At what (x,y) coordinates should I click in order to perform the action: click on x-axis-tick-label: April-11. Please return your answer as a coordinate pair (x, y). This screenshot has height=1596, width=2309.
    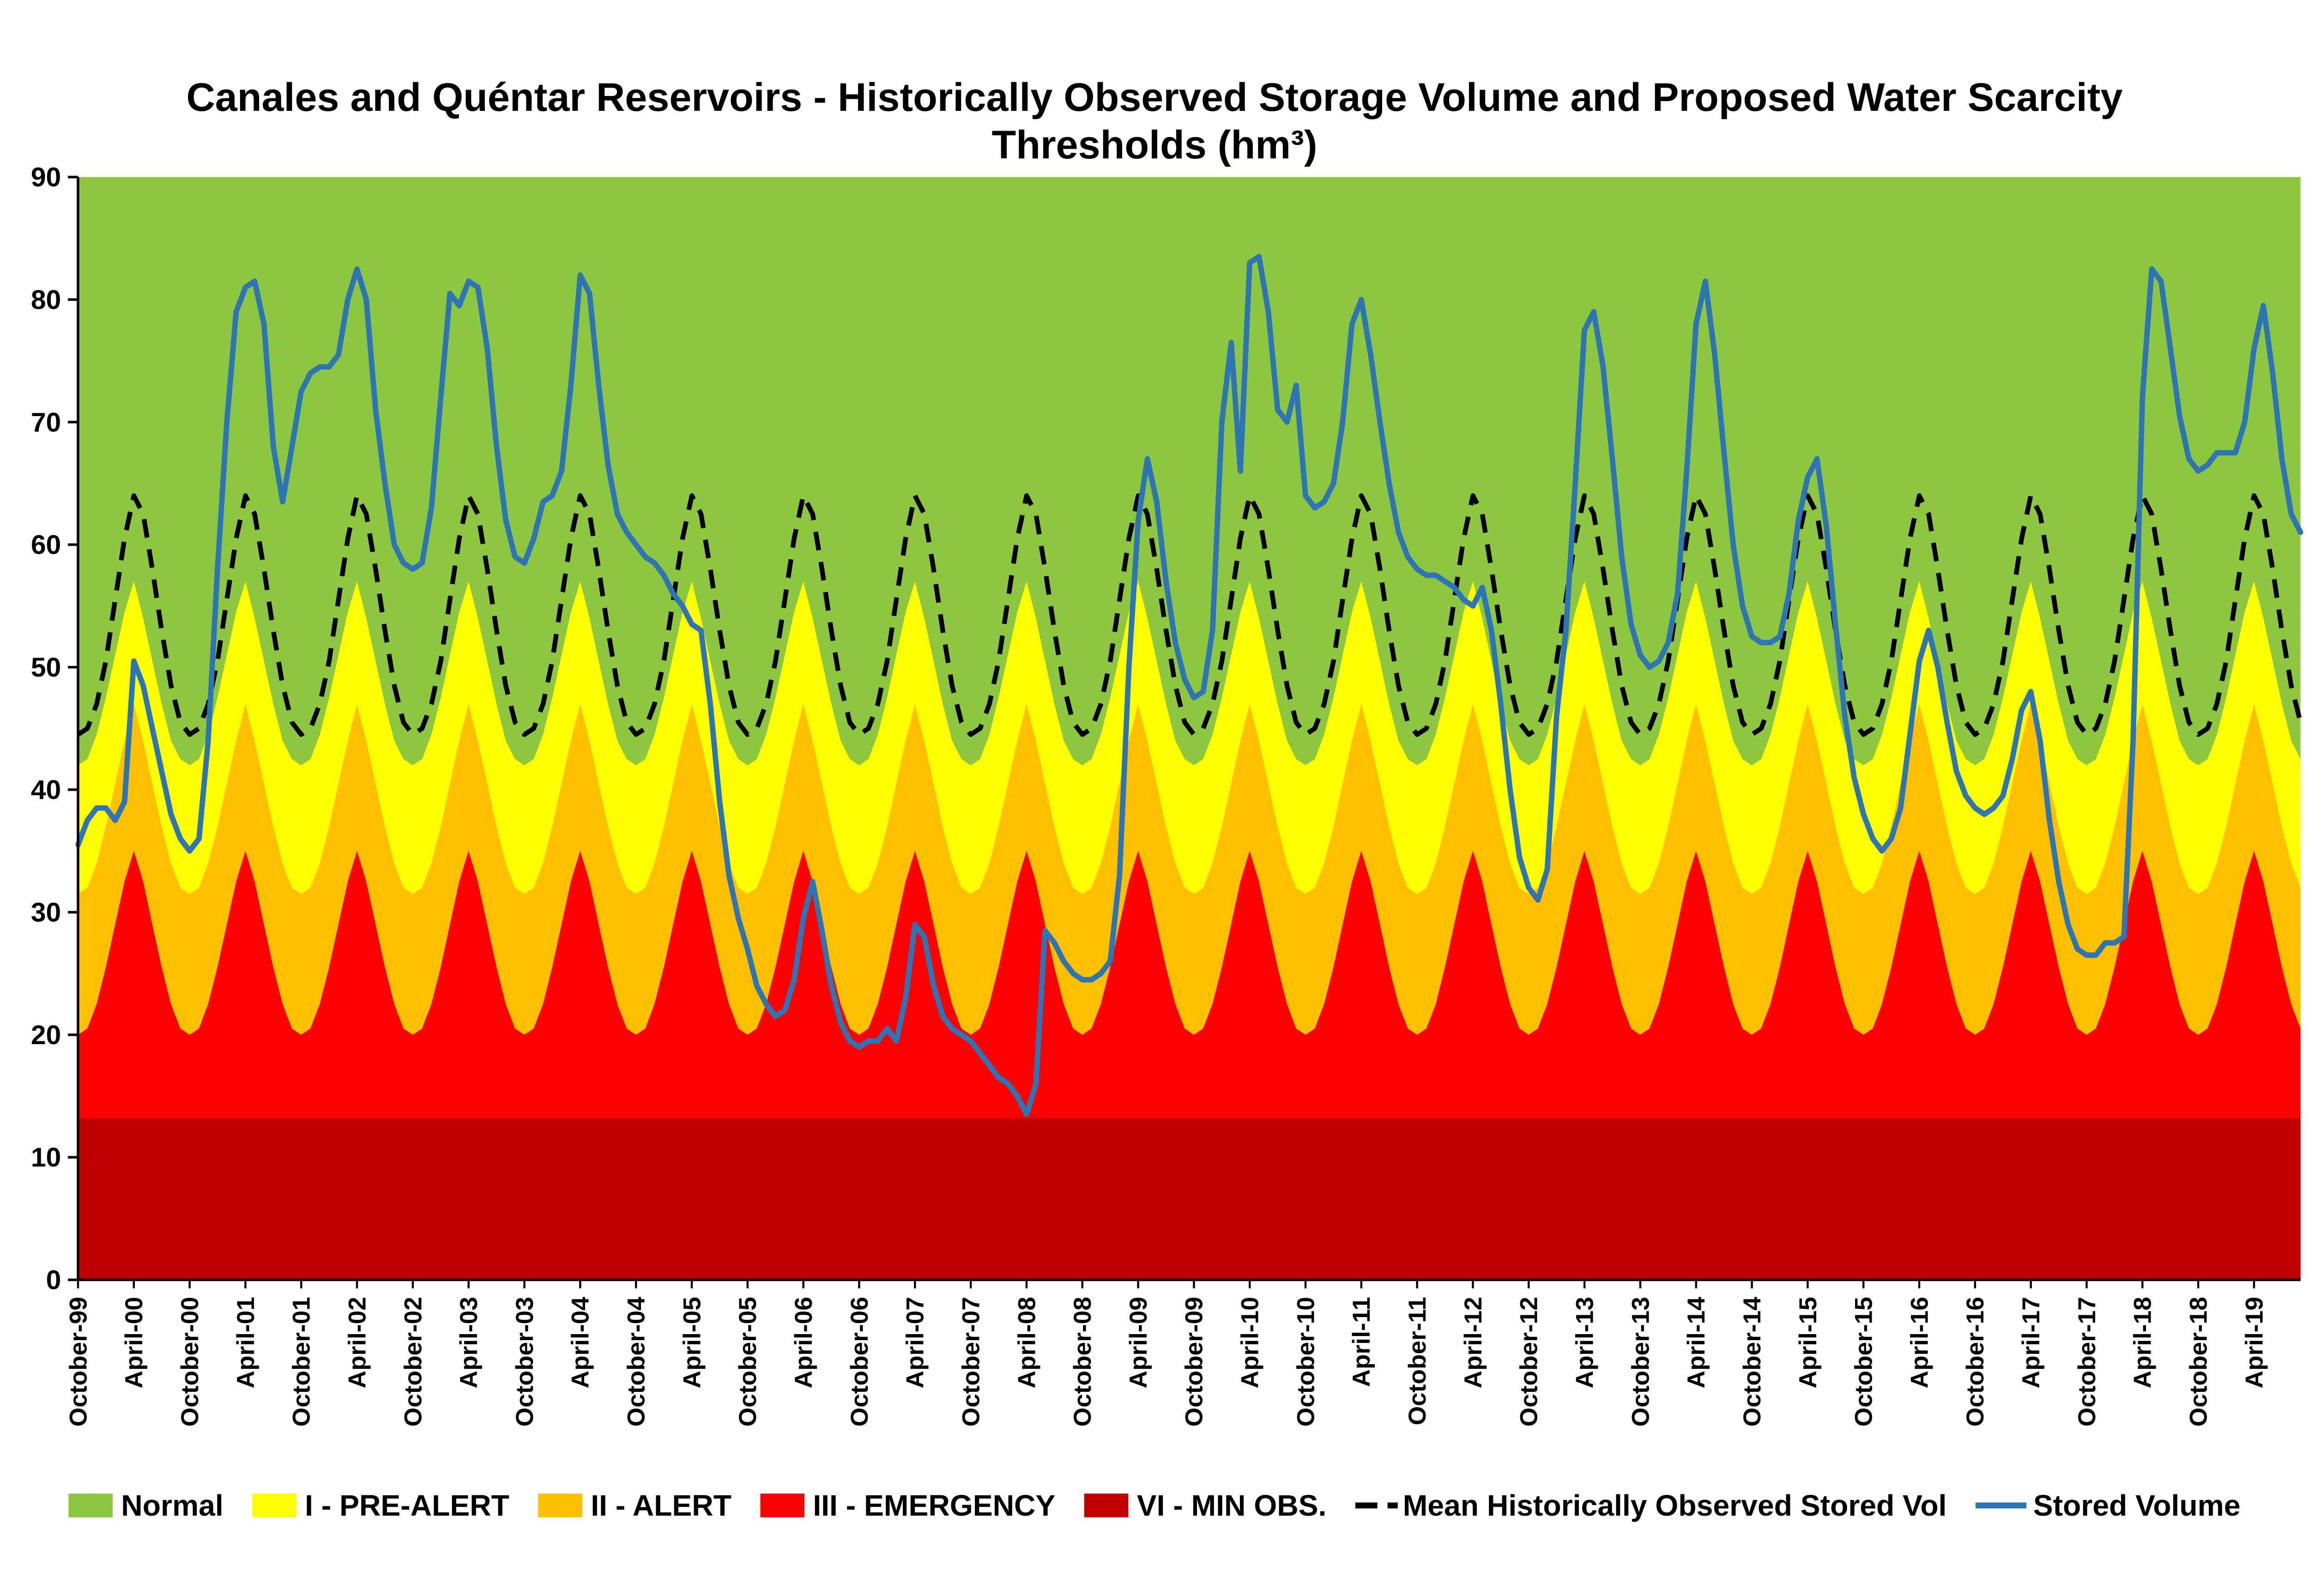
    Looking at the image, I should click on (1362, 1342).